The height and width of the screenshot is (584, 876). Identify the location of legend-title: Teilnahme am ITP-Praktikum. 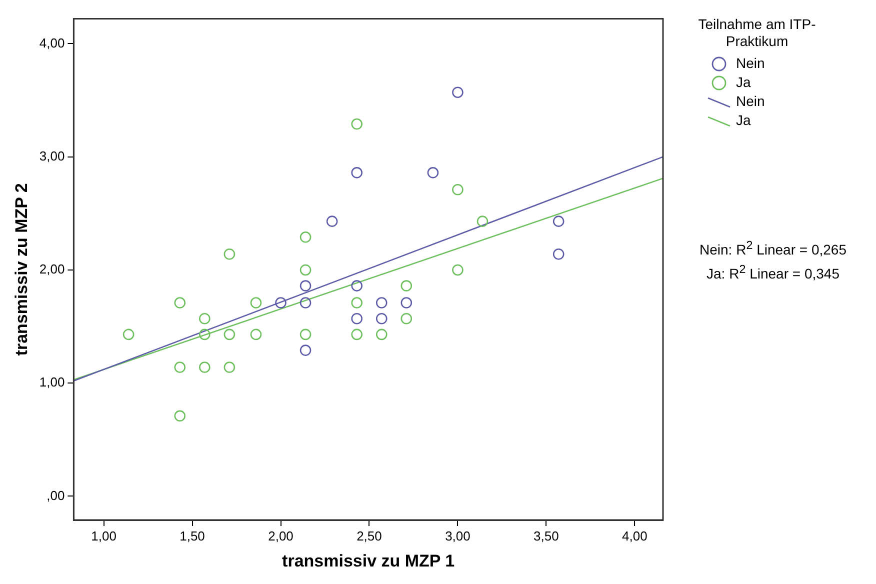
(757, 33).